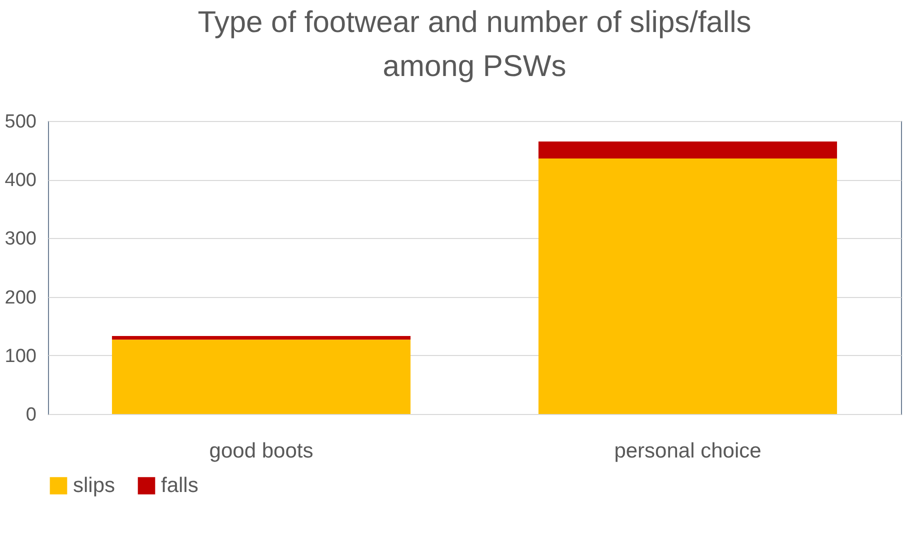 The image size is (921, 560). What do you see at coordinates (20, 356) in the screenshot?
I see `y-tick-label: 100` at bounding box center [20, 356].